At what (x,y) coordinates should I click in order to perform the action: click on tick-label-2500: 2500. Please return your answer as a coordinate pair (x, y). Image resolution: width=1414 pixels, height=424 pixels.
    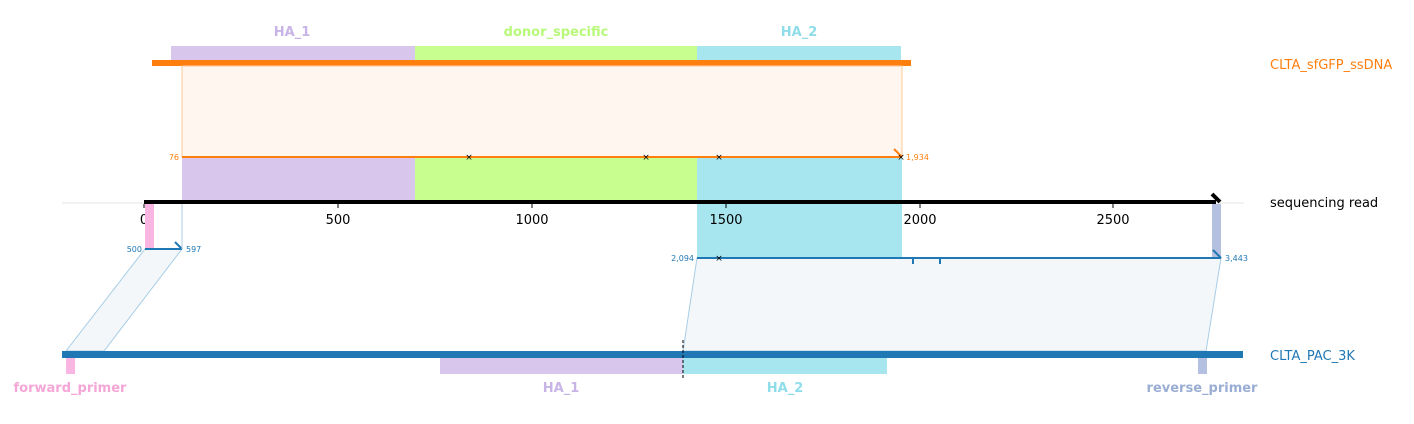
    Looking at the image, I should click on (1112, 220).